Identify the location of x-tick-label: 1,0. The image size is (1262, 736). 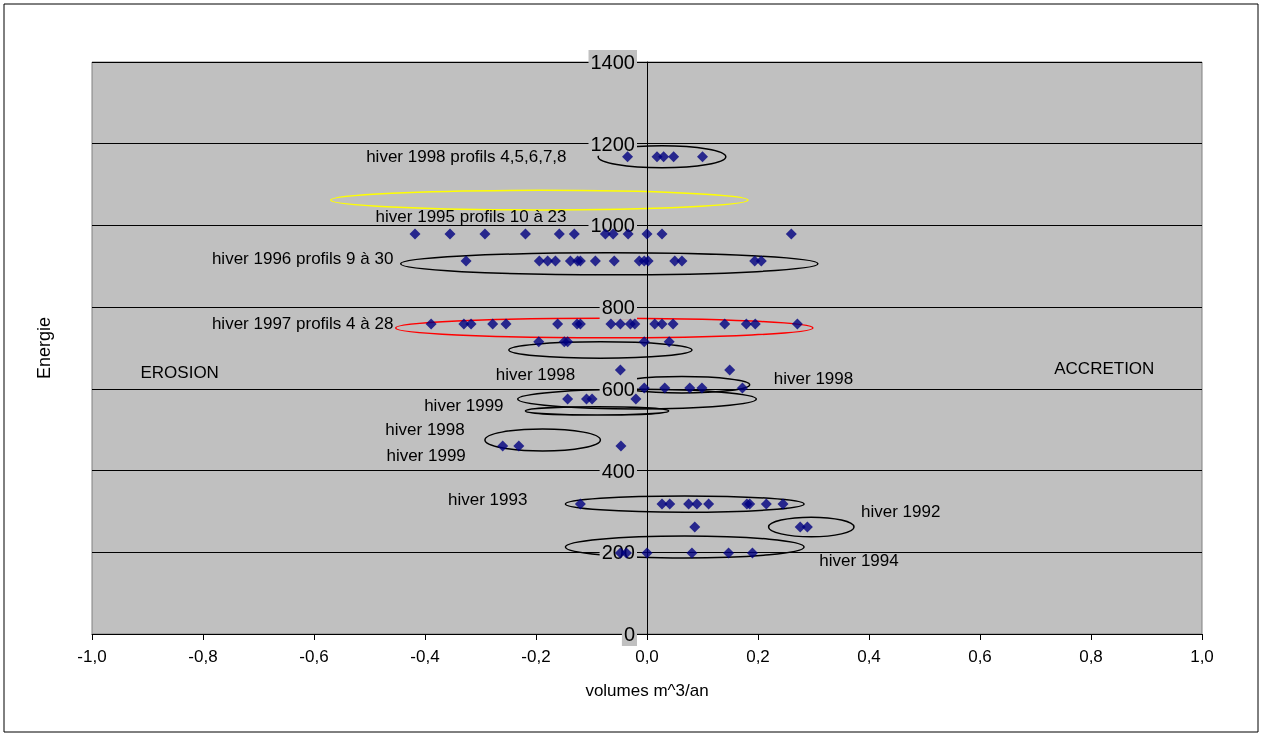
(1202, 656).